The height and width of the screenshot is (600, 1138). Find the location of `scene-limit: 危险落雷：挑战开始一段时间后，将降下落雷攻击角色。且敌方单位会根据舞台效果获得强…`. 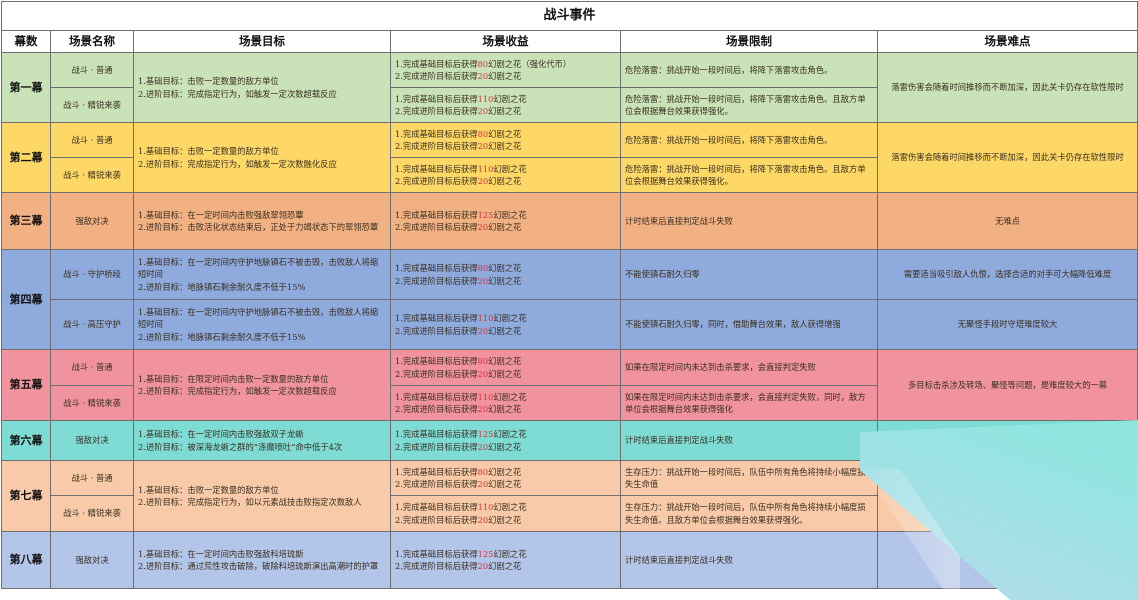

scene-limit: 危险落雷：挑战开始一段时间后，将降下落雷攻击角色。且敌方单位会根据舞台效果获得强… is located at coordinates (749, 105).